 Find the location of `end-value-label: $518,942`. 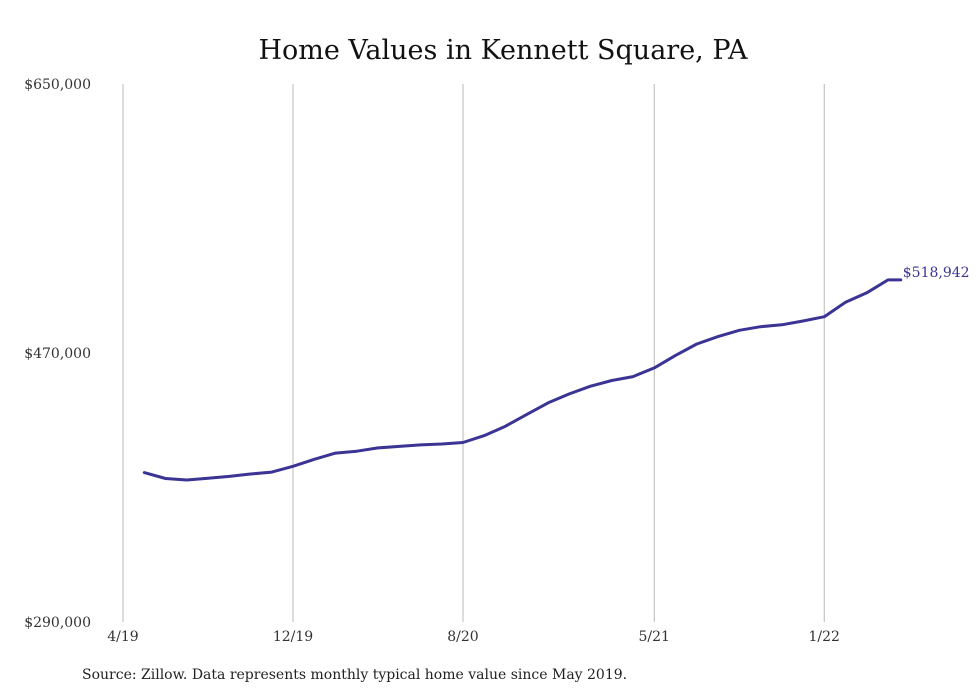

end-value-label: $518,942 is located at coordinates (936, 273).